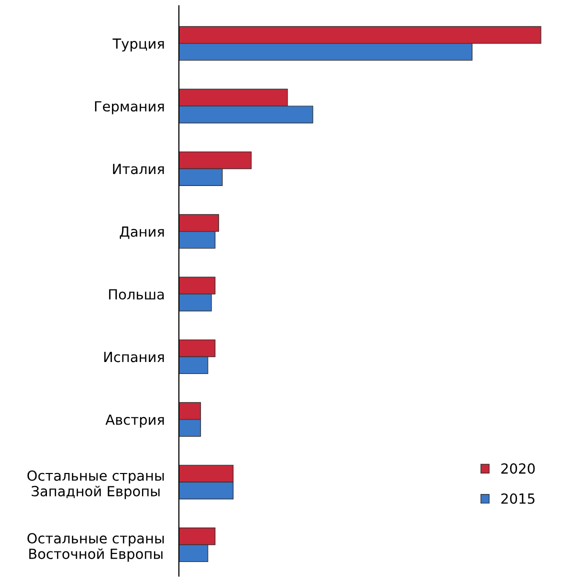  What do you see at coordinates (142, 232) in the screenshot?
I see `y-tick-label: Дания` at bounding box center [142, 232].